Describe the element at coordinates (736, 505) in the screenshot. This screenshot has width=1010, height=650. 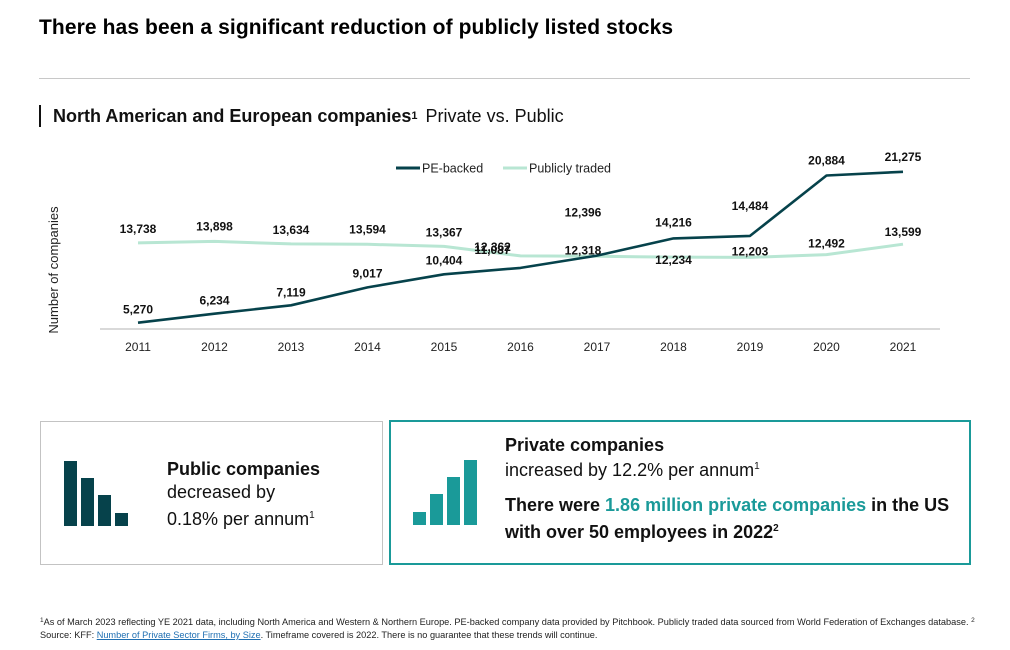
I see `stat-highlight: 1.86 million private companies` at that location.